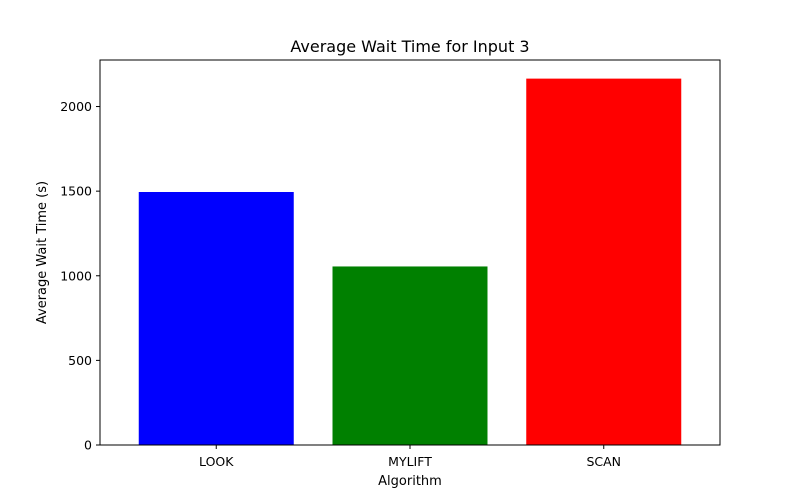 This screenshot has width=800, height=500. I want to click on chart-title: Average Wait Time for Input 3, so click(409, 46).